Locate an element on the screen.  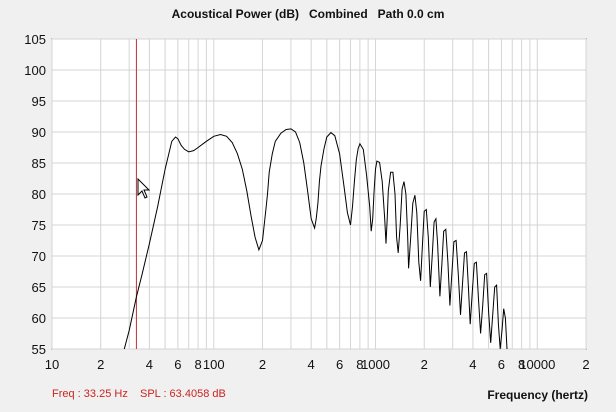
y-tick-labels: 55 60 65 70 75 80 85 90 95 100 105 is located at coordinates (35, 194).